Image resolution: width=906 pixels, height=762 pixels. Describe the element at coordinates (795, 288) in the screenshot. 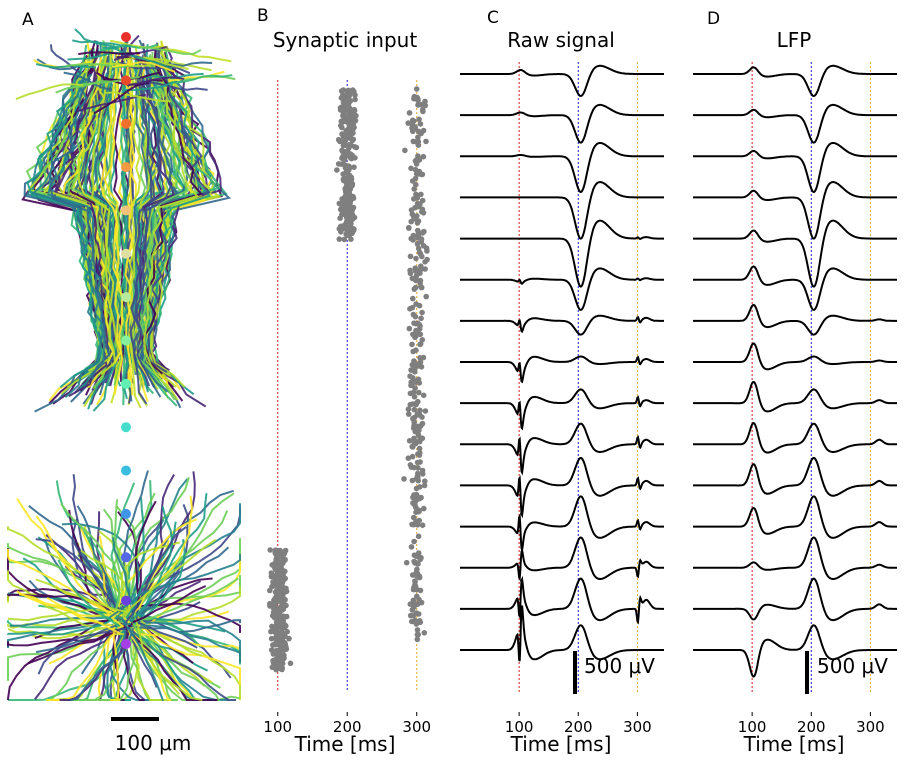

I see `panel-d-trace` at that location.